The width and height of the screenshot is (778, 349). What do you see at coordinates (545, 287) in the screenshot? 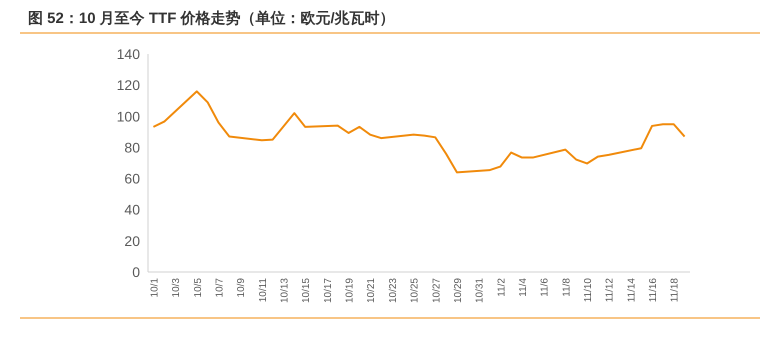
I see `x-tick-label: 11/6` at bounding box center [545, 287].